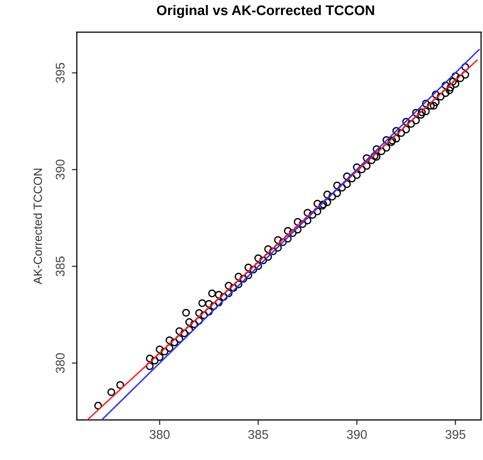 The image size is (483, 460). Describe the element at coordinates (265, 11) in the screenshot. I see `chart-title: Original vs AK-Corrected TCCON` at that location.